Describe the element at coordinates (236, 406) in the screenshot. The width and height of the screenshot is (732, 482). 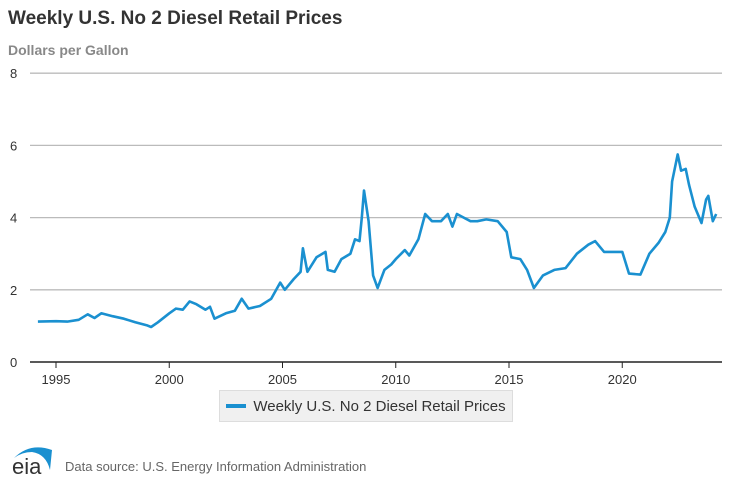
I see `legend-swatch` at that location.